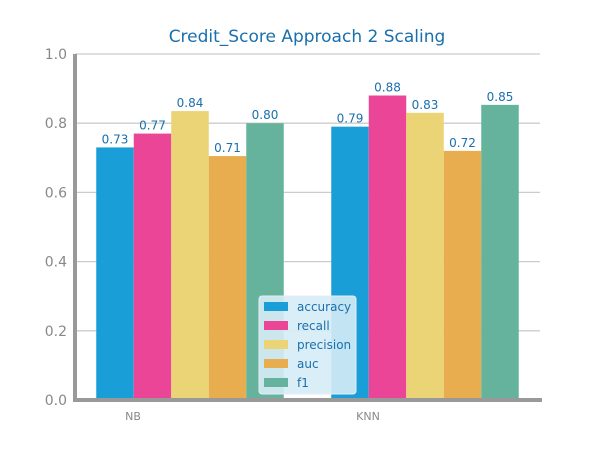 This screenshot has height=454, width=600. Describe the element at coordinates (56, 124) in the screenshot. I see `y-tick-label: 0.8` at that location.